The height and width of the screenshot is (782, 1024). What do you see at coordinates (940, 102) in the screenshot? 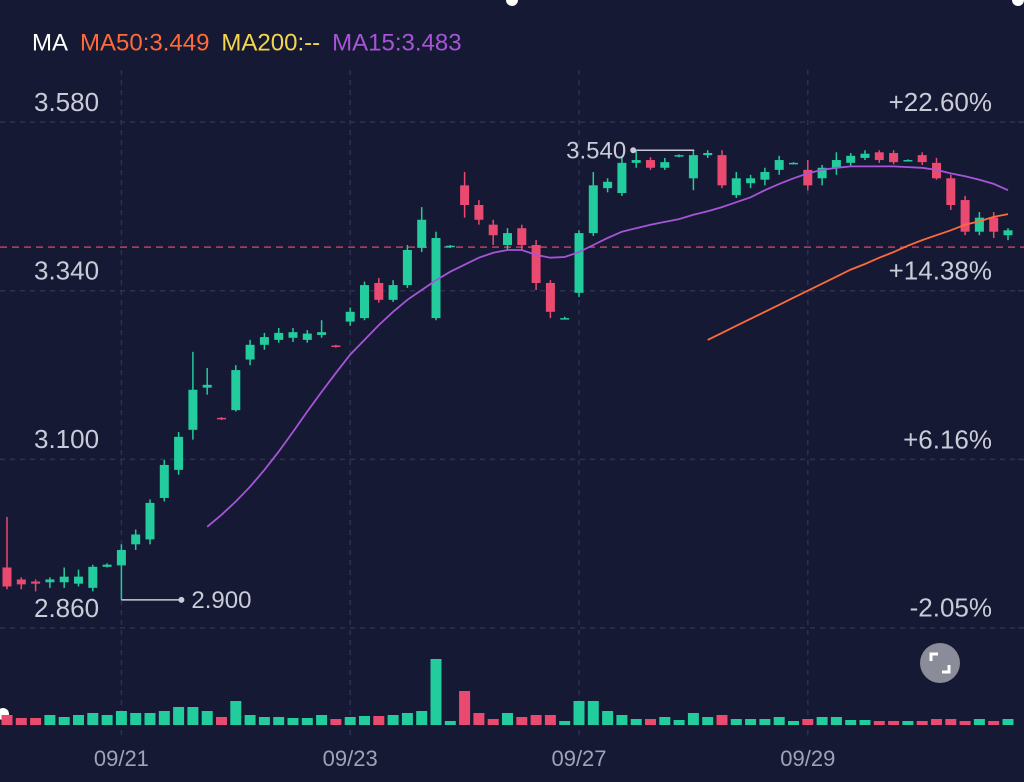
I see `y2-tick-label: +22.60%` at bounding box center [940, 102].